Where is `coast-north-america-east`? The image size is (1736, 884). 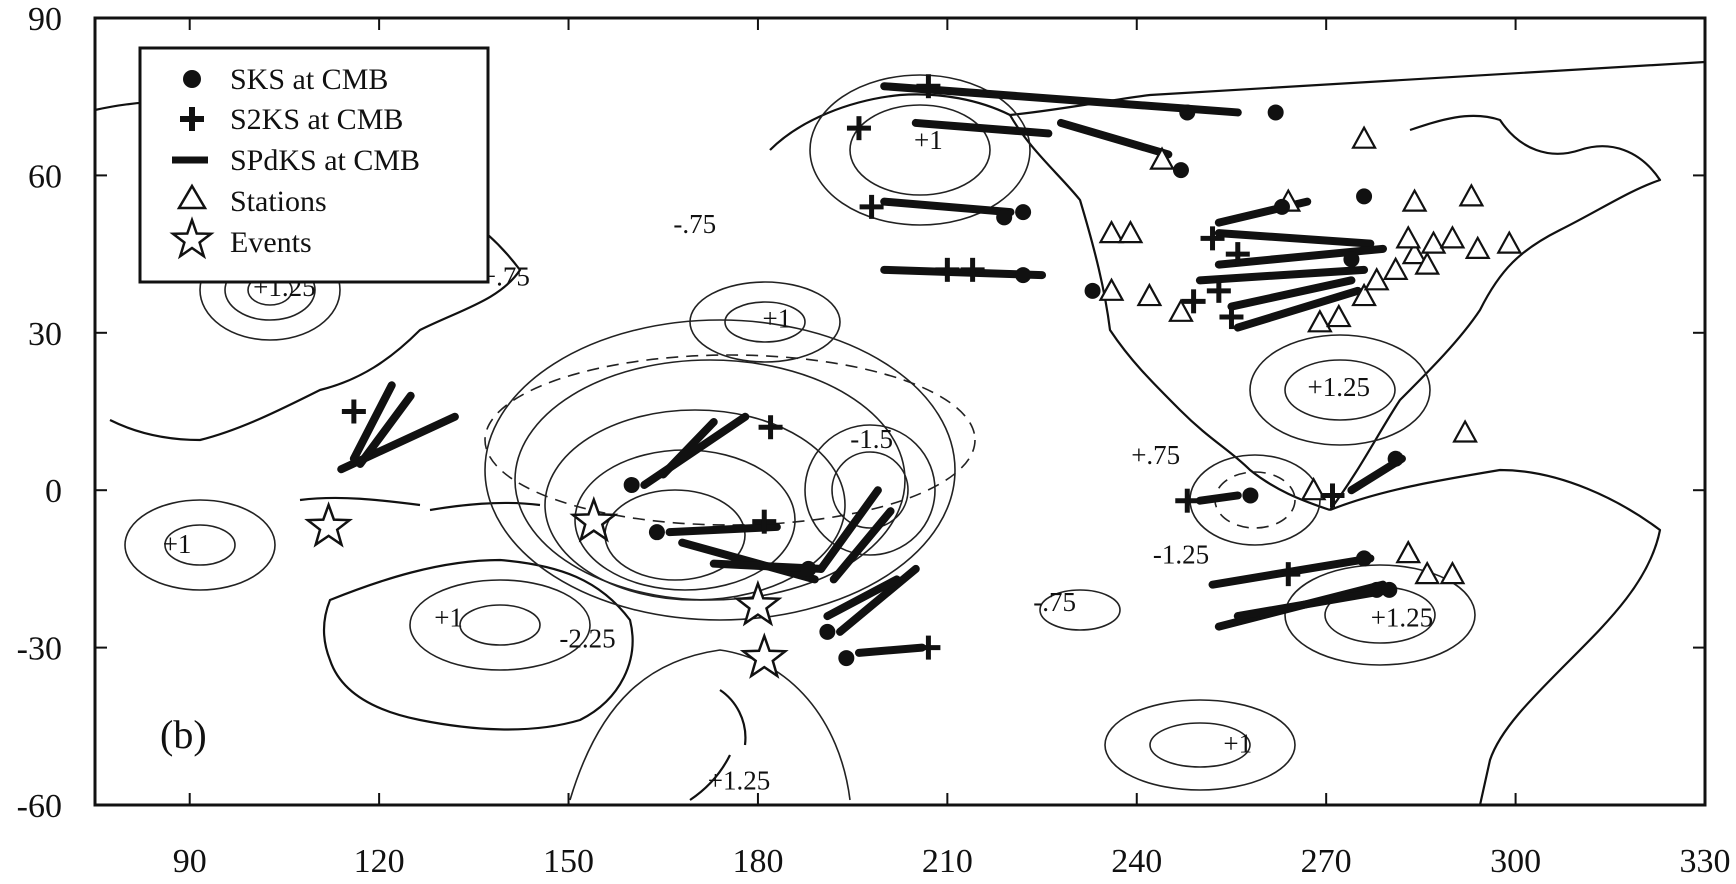 coast-north-america-east is located at coordinates (1495, 312).